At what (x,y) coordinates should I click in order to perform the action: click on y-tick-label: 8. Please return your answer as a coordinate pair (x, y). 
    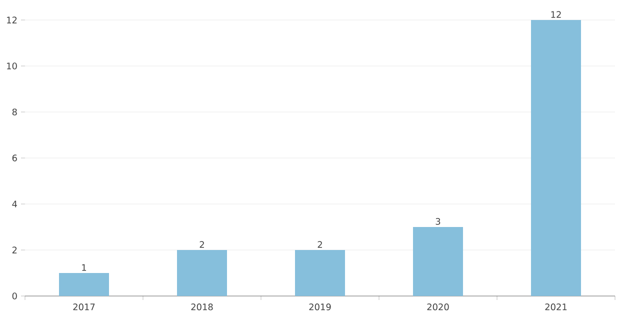
    Looking at the image, I should click on (14, 112).